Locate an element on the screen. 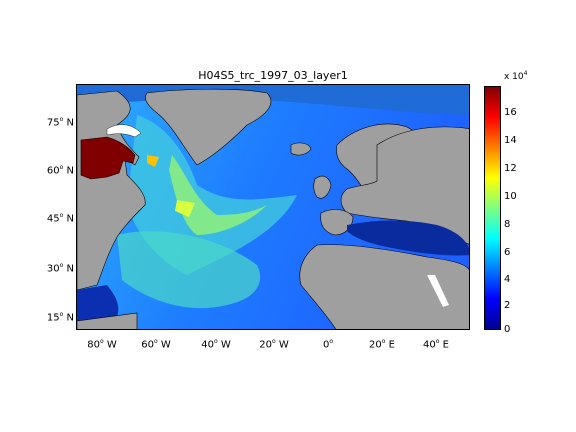  lat-label-75: 75o N is located at coordinates (60, 122).